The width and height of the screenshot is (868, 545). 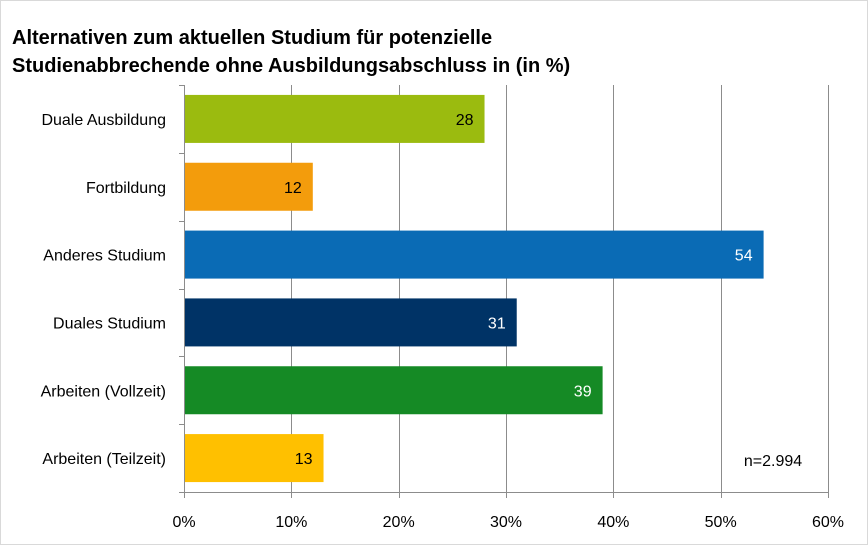 I want to click on data-label: 31, so click(x=497, y=323).